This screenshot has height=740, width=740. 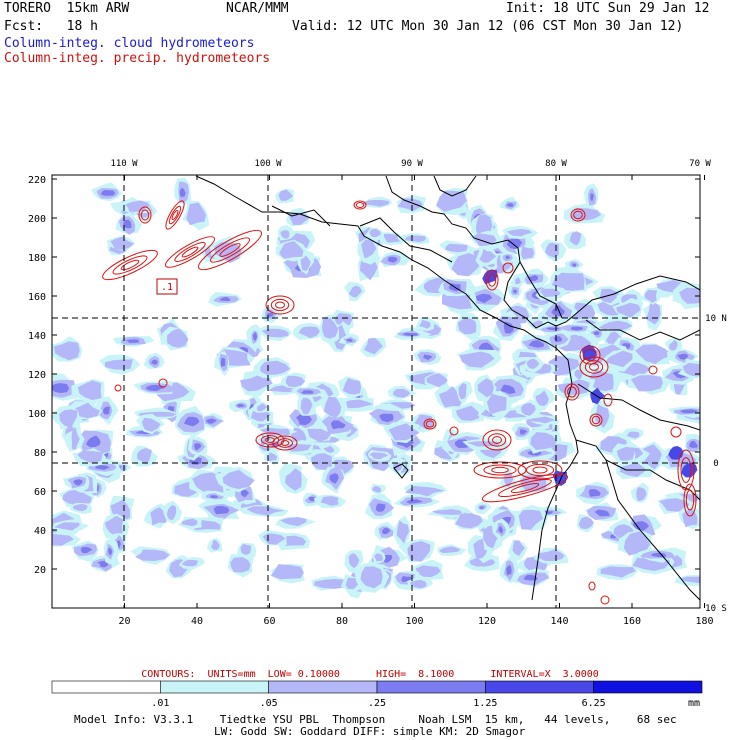 I want to click on init-time: Init: 18 UTC Sun 29 Jan 12, so click(x=608, y=8).